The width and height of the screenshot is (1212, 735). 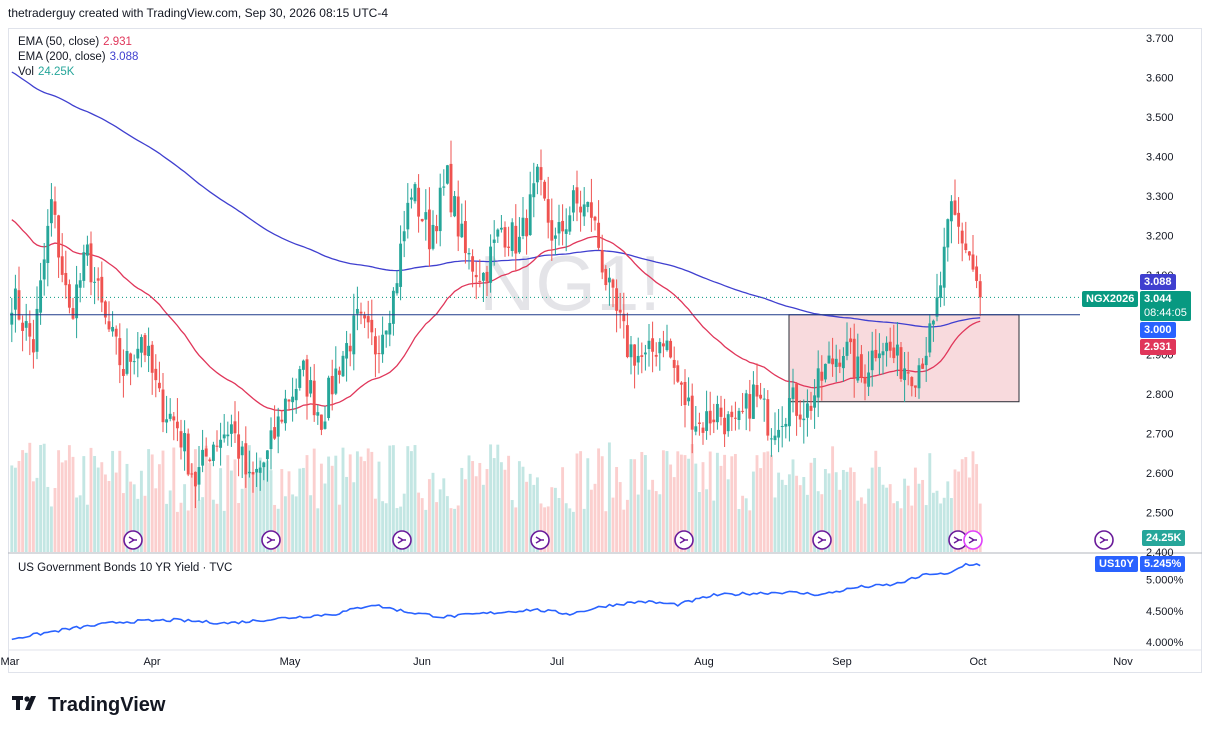 I want to click on yield-tick-label: 5.000%, so click(x=1165, y=581).